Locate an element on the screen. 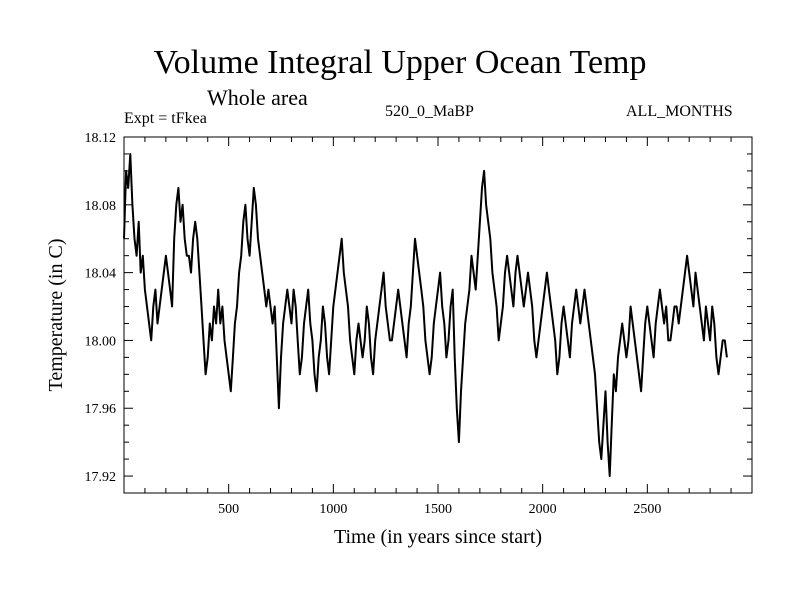 The width and height of the screenshot is (800, 600). y-tick-label: 17.92 is located at coordinates (101, 477).